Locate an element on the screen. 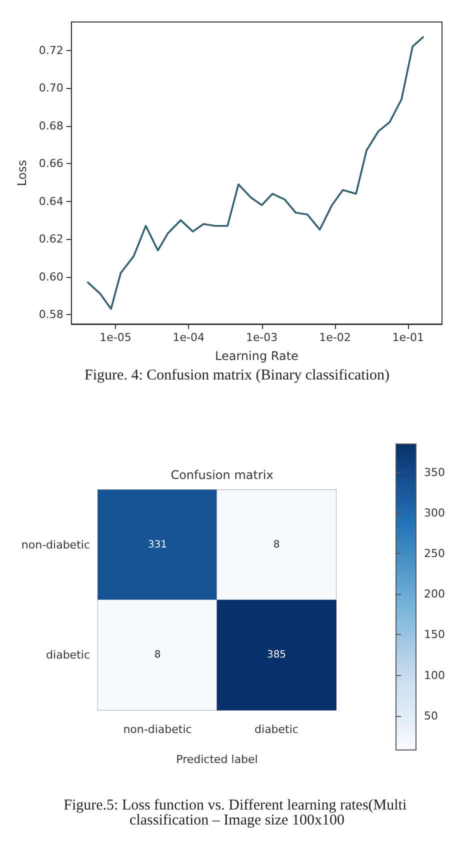 This screenshot has height=862, width=474. y-tick-label: 0.68 is located at coordinates (51, 125).